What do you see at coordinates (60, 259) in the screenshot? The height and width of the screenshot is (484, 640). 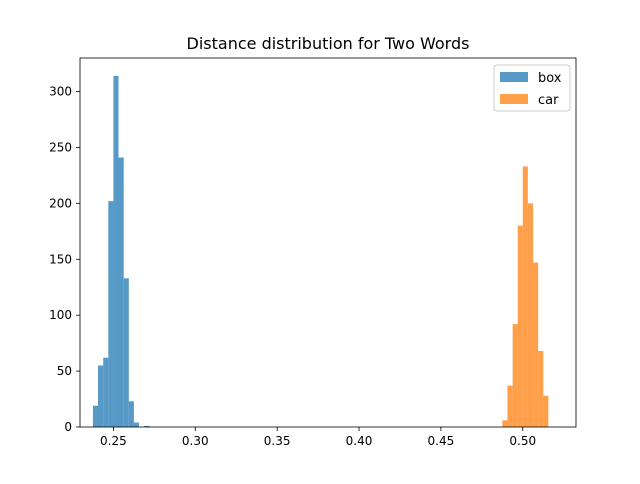 I see `y-tick-label: 150` at bounding box center [60, 259].